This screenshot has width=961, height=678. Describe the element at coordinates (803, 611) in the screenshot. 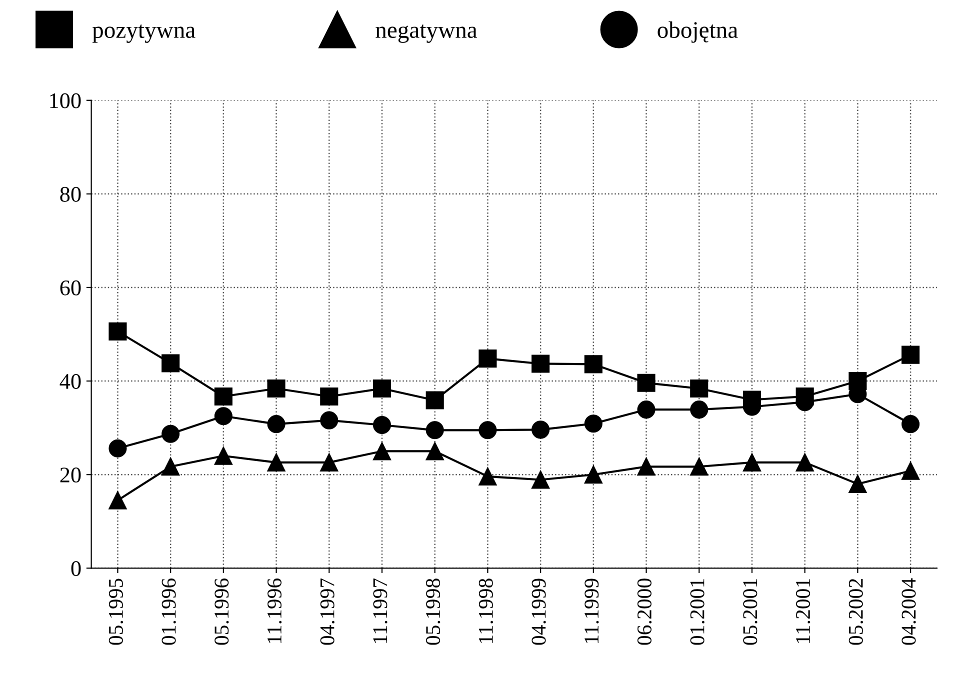

I see `x-tick-label: 11.2001` at that location.